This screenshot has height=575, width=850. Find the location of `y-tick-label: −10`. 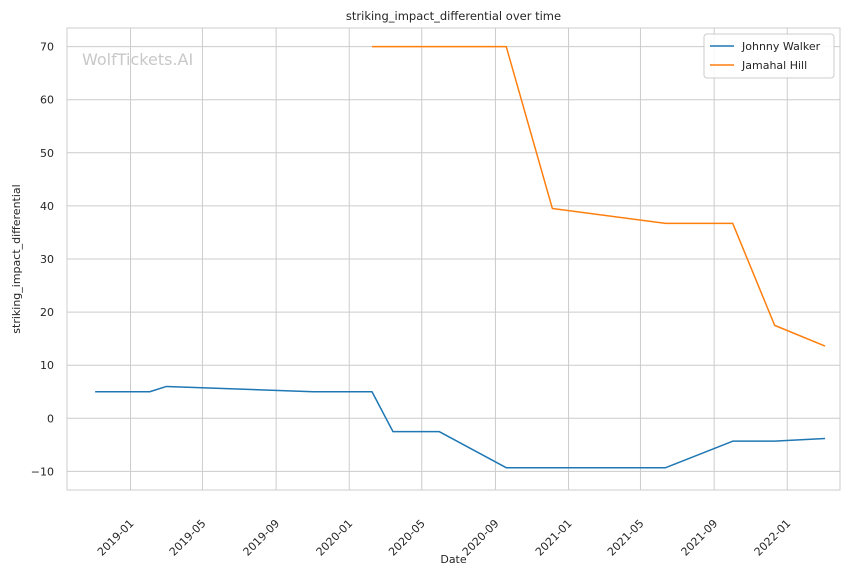

y-tick-label: −10 is located at coordinates (42, 471).